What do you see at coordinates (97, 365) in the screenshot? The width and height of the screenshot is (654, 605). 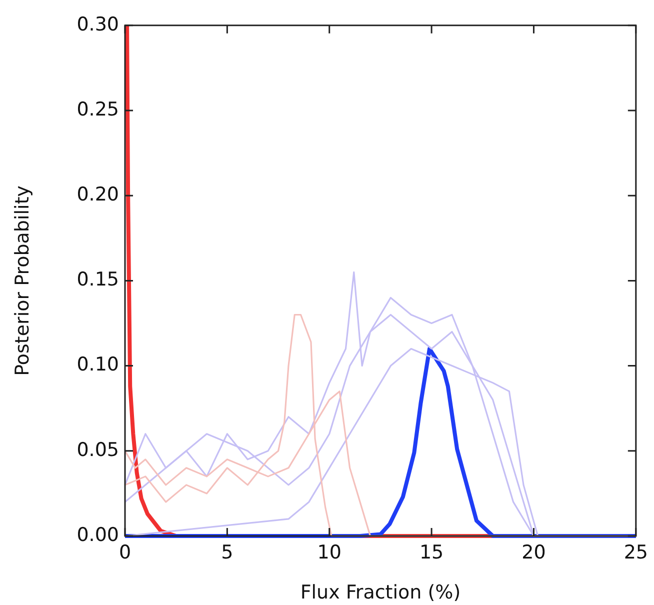 I see `y-tick-label: 0.10` at bounding box center [97, 365].